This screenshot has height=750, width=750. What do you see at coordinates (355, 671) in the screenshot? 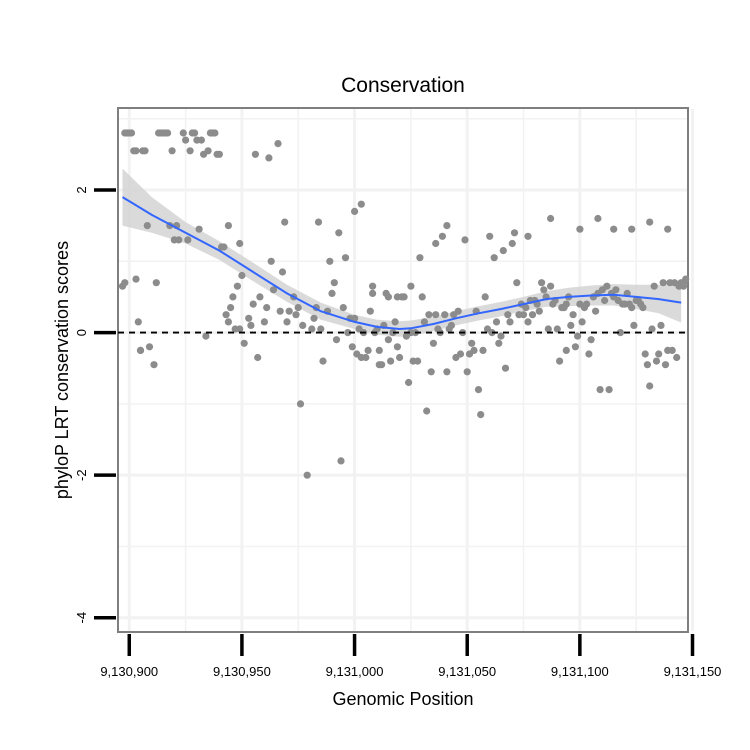
I see `x-tick-label: 9,131,000` at bounding box center [355, 671].